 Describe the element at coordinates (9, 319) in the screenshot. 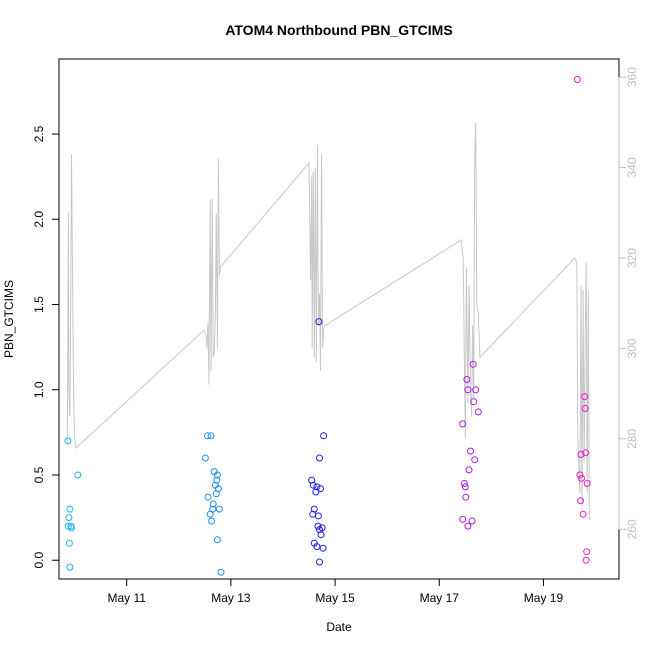

I see `y-axis-title: PBN_GTCIMS` at that location.